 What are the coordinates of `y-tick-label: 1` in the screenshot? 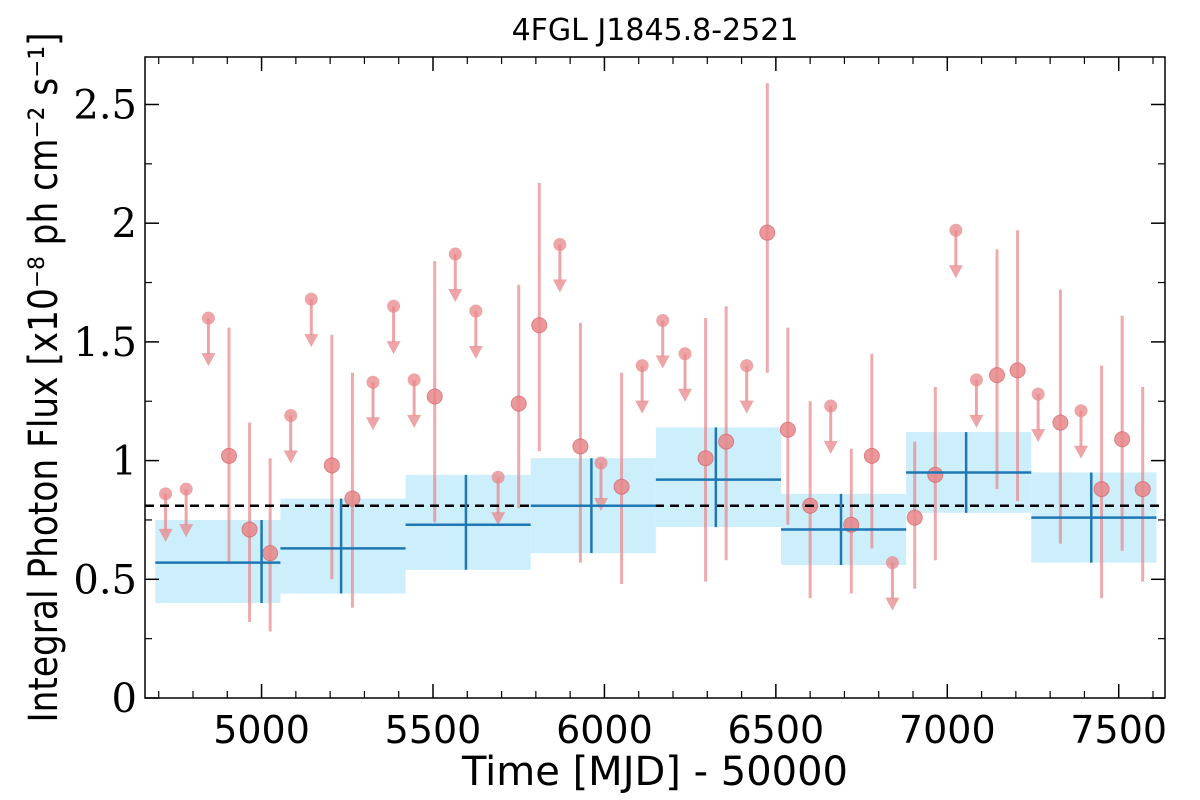 It's located at (124, 462).